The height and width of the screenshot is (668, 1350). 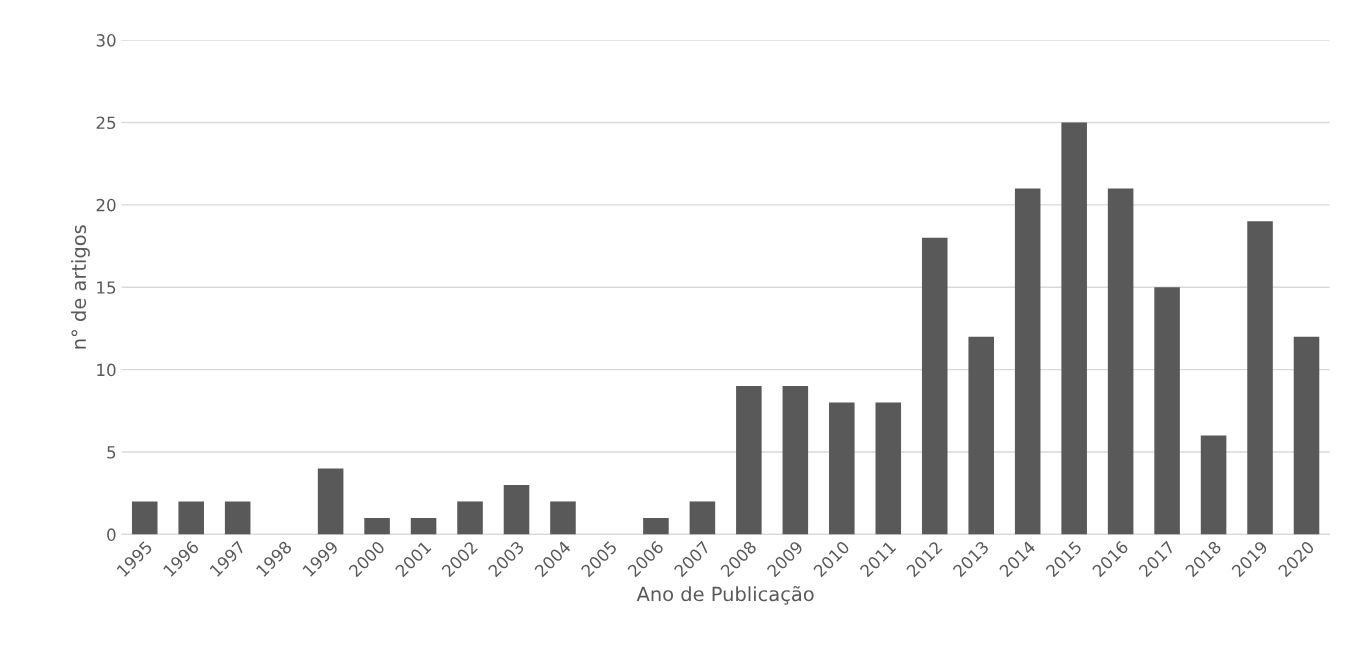 I want to click on y-tick-label: 30, so click(x=106, y=40).